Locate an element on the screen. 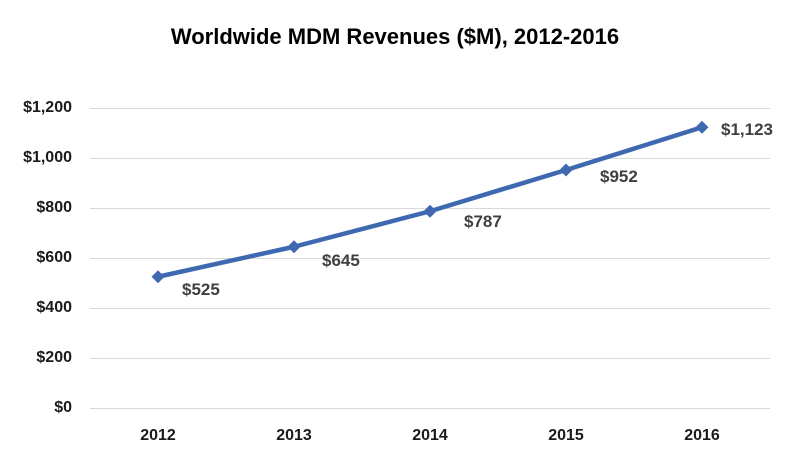 The image size is (790, 458). x-axis-category-label-2015: 2015 is located at coordinates (566, 435).